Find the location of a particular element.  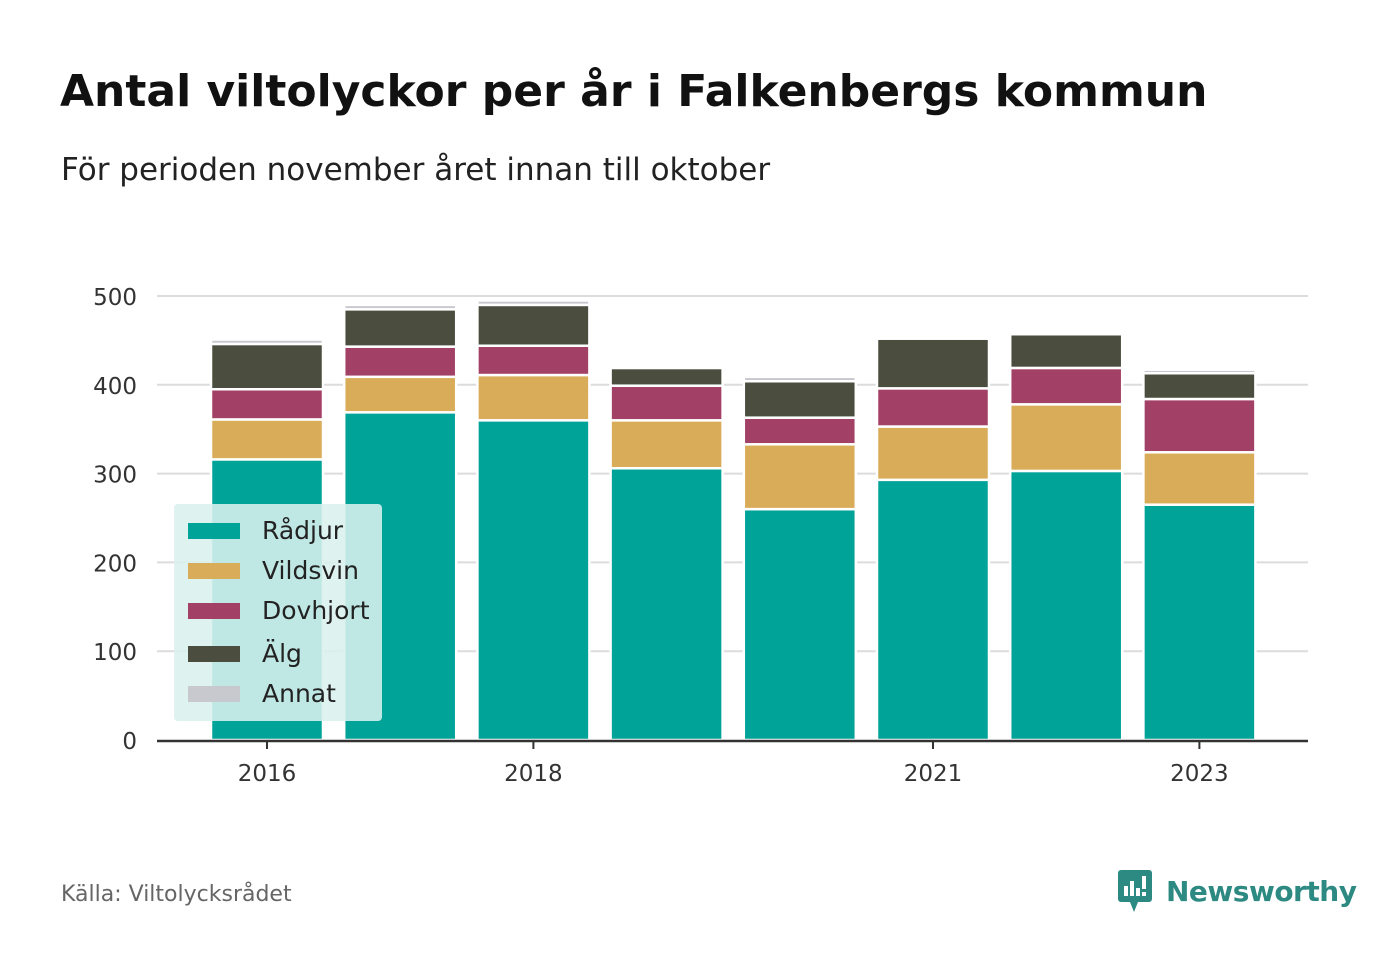

brand-logo: Newsworthy is located at coordinates (1237, 891).